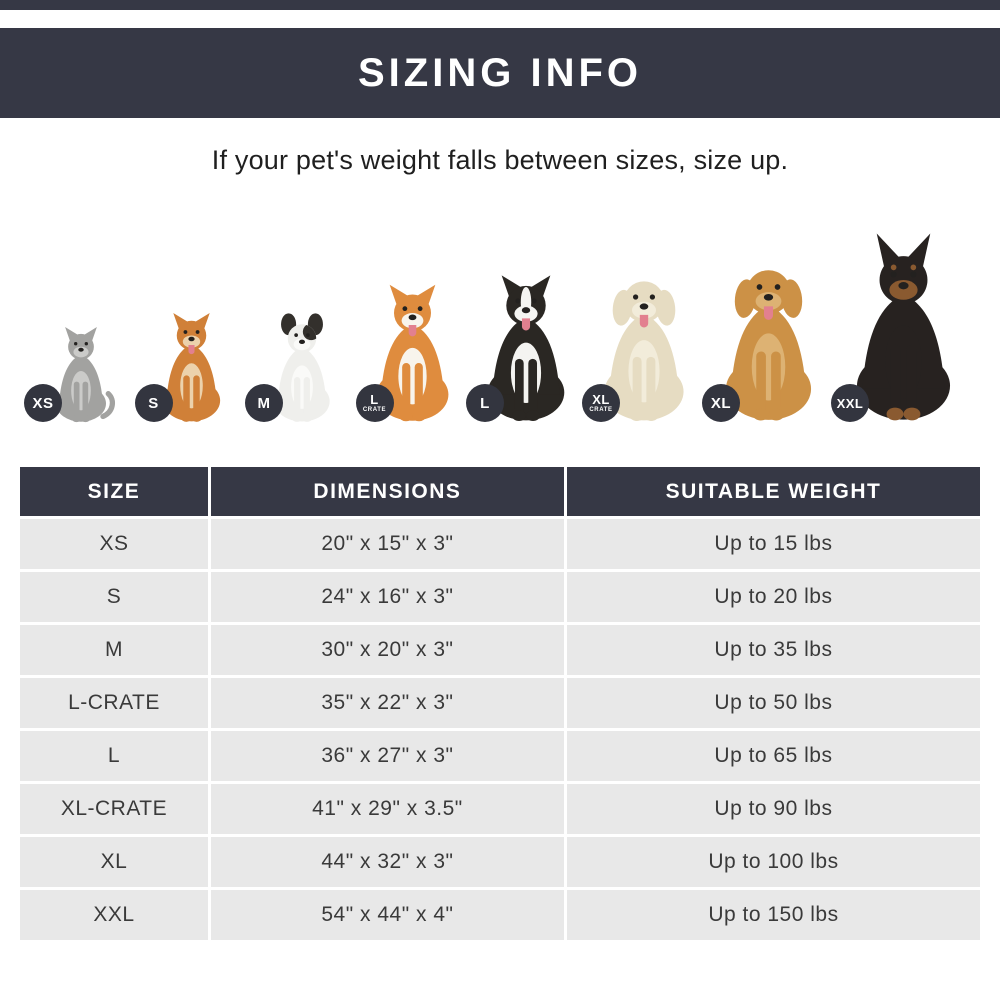 Image resolution: width=1000 pixels, height=1000 pixels. Describe the element at coordinates (387, 809) in the screenshot. I see `dimensions-cell: 41" x 29" x 3.5"` at that location.